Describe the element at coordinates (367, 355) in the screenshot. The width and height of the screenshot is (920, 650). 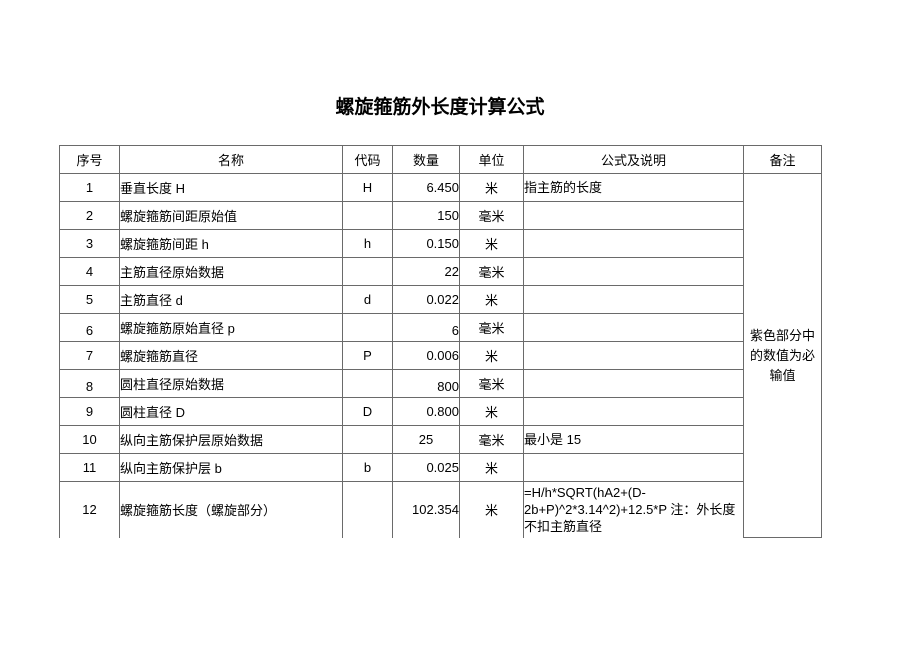
I see `code-cell: P` at that location.